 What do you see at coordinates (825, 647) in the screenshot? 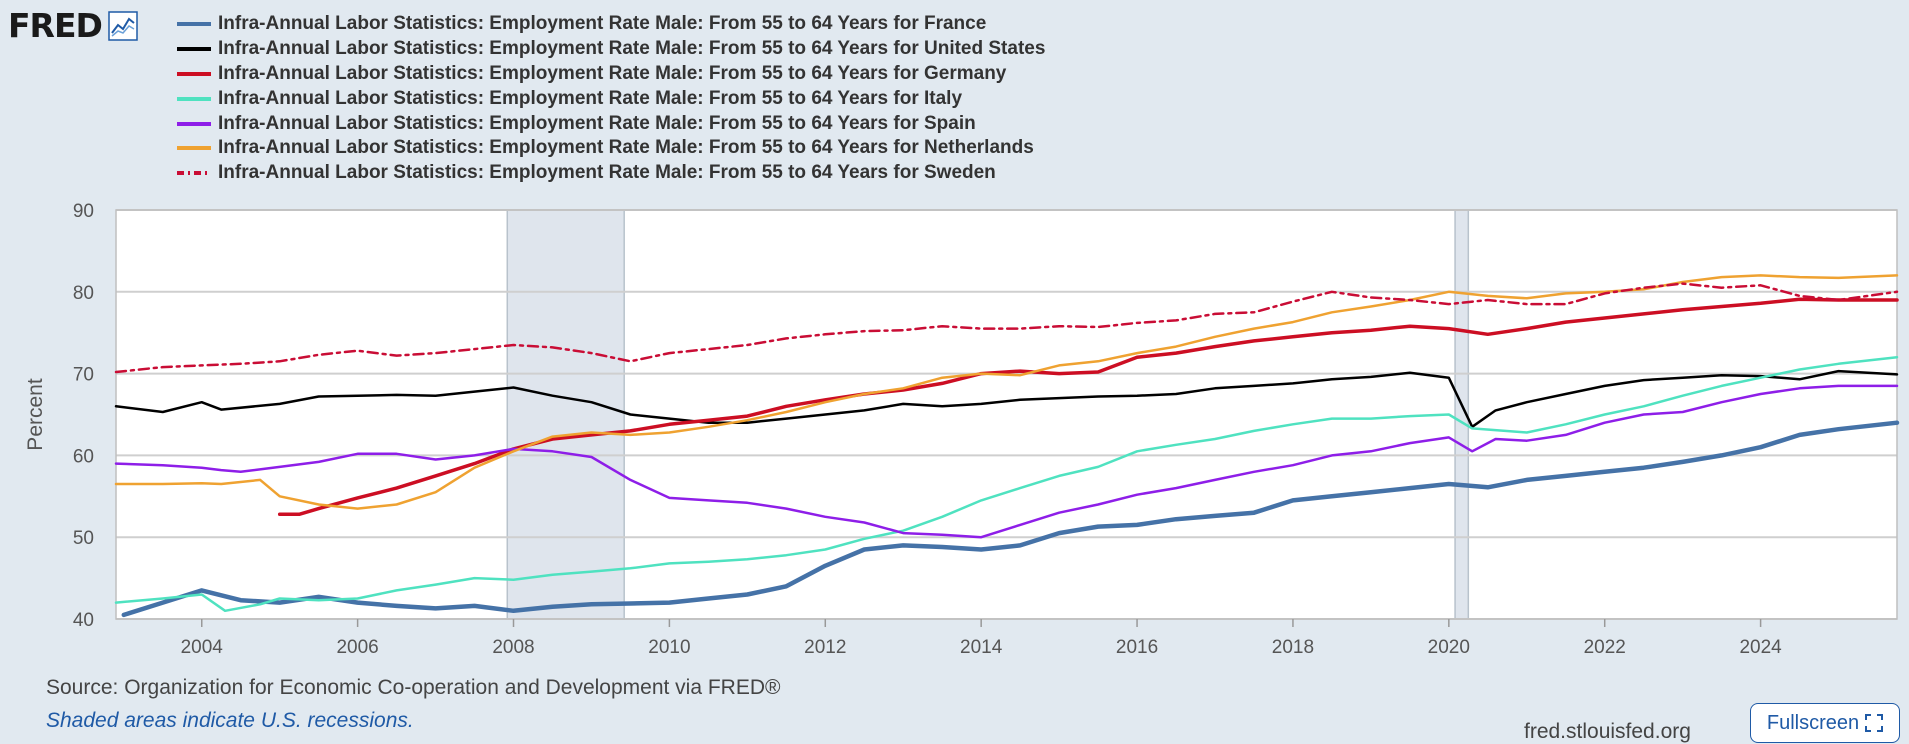
I see `x-tick-label: 2012` at bounding box center [825, 647].